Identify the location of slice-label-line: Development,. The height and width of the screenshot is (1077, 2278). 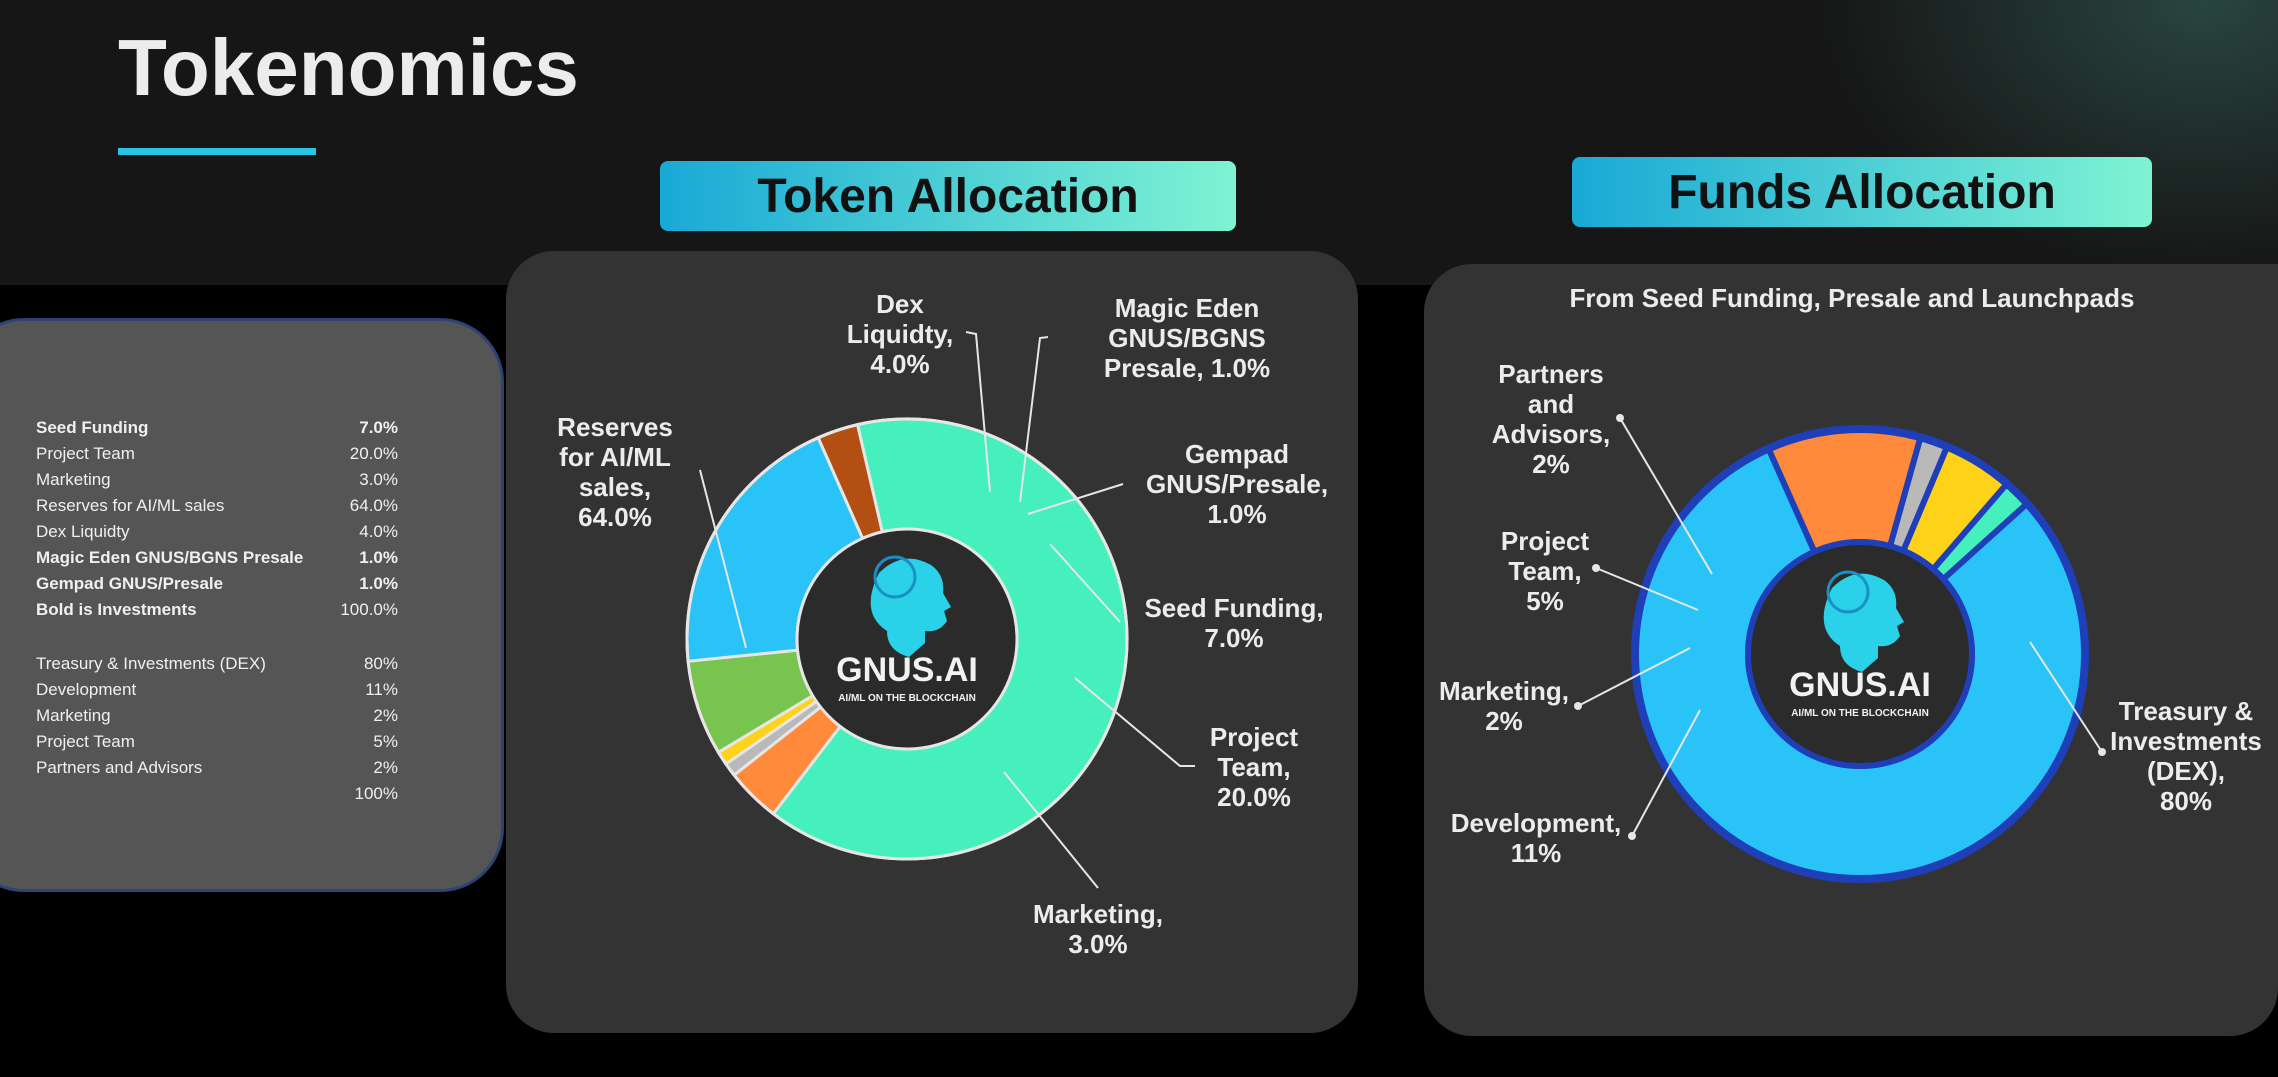
(1536, 823).